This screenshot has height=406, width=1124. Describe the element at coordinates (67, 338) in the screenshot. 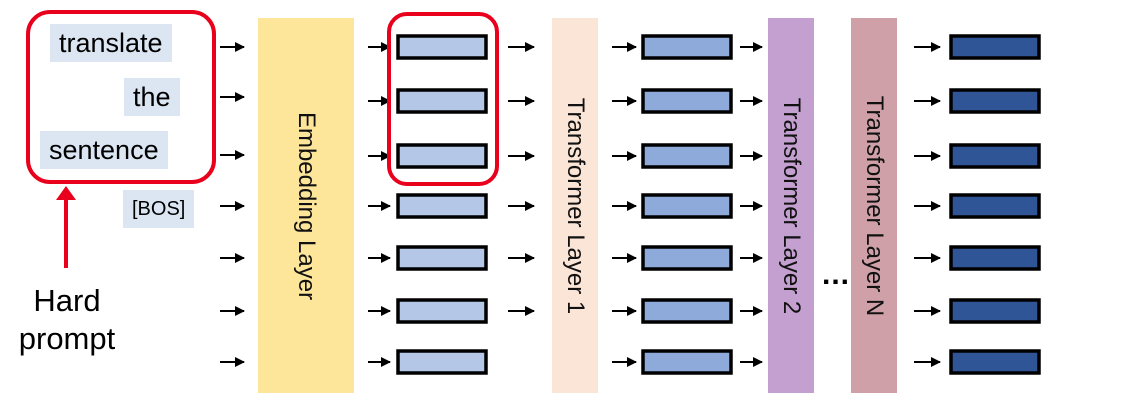

I see `hard-prompt-line-2: prompt` at that location.